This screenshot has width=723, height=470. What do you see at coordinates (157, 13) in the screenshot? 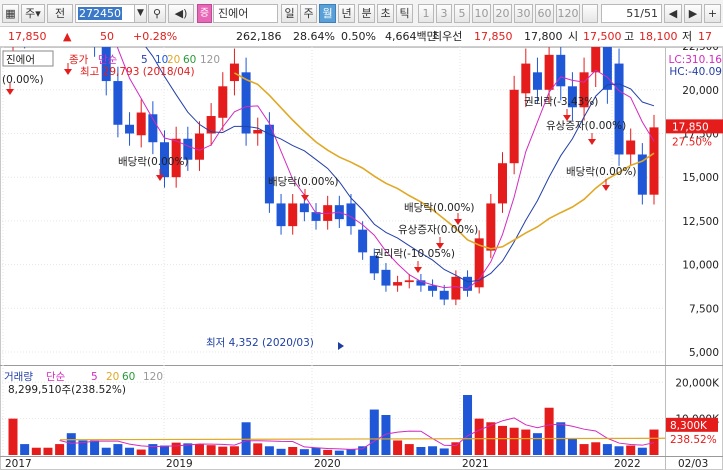
I see `search-icon: ⚲` at bounding box center [157, 13].